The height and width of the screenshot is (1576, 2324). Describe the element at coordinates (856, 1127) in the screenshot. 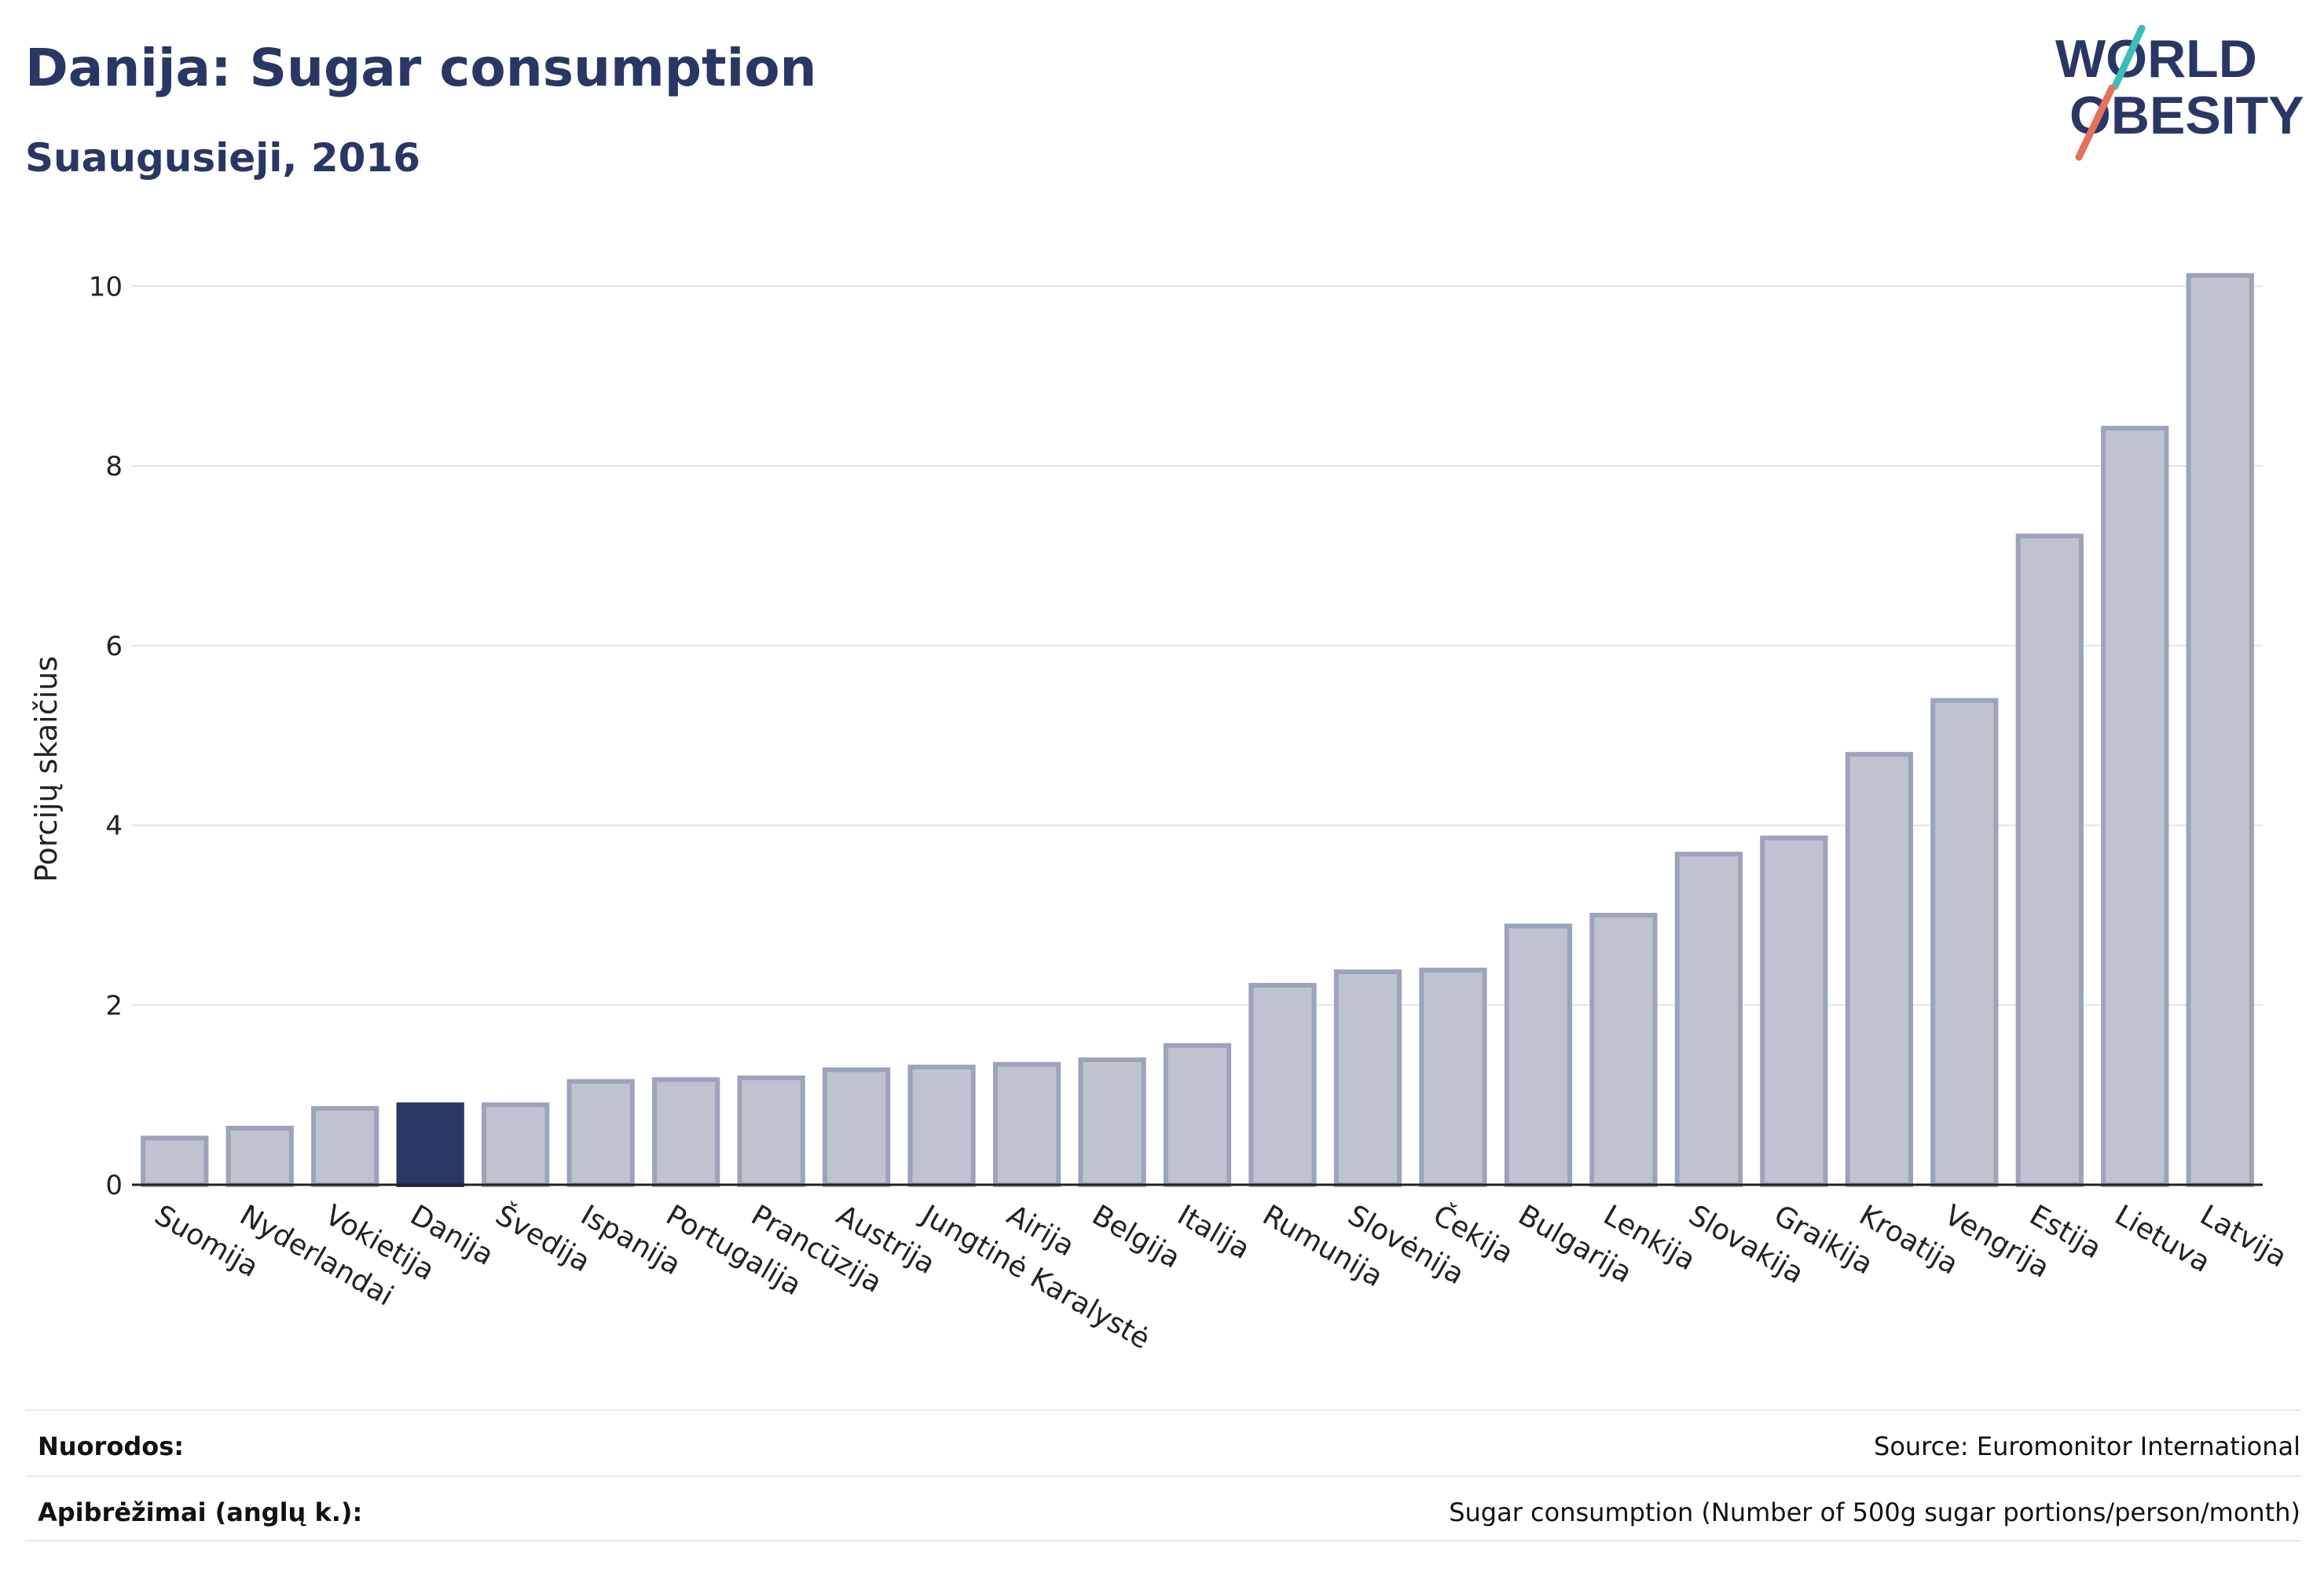

I see `bar-Austrija` at that location.